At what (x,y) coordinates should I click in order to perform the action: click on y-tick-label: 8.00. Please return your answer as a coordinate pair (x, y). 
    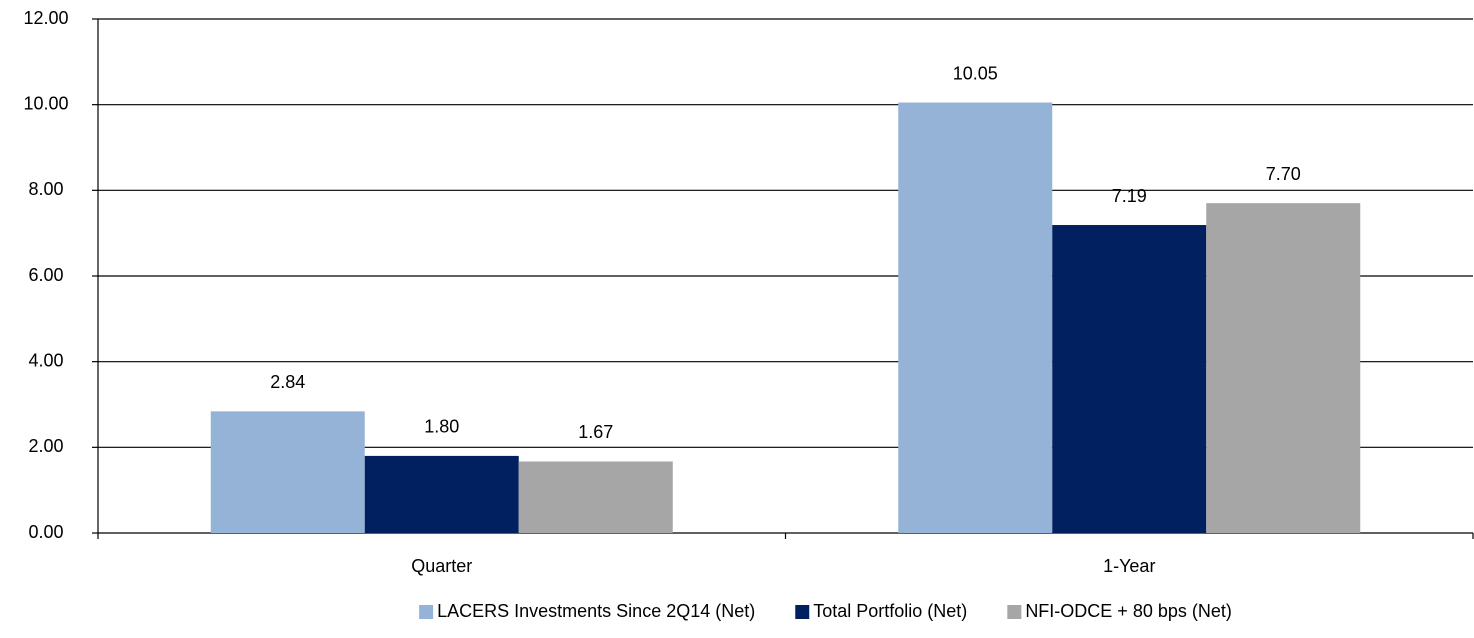
    Looking at the image, I should click on (45, 189).